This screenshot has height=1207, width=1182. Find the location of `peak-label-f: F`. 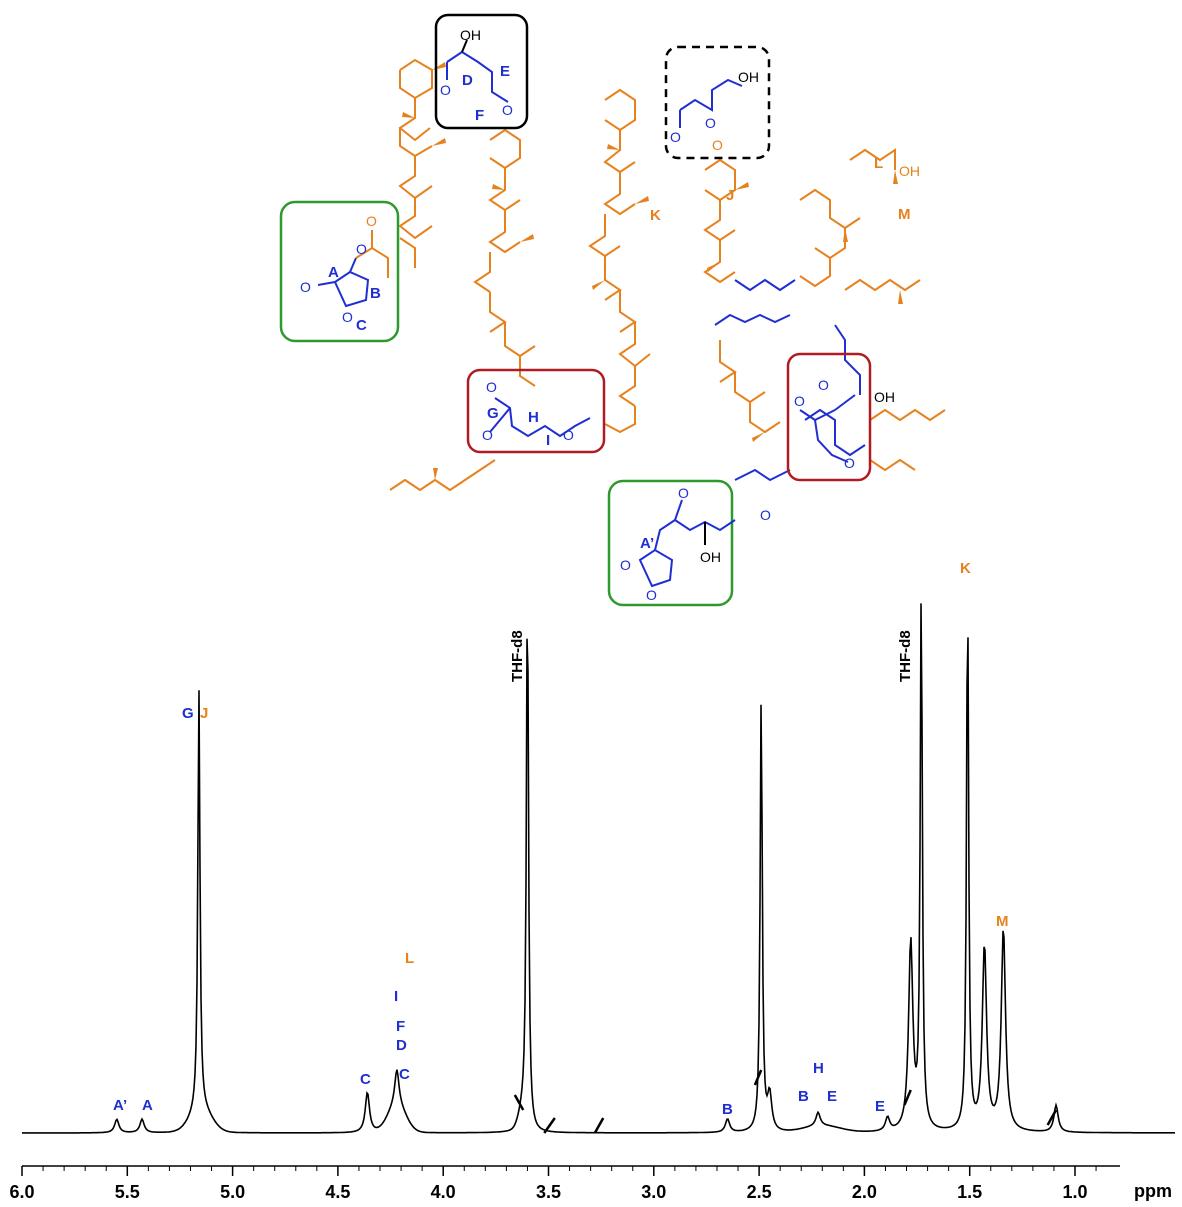

peak-label-f: F is located at coordinates (400, 1026).